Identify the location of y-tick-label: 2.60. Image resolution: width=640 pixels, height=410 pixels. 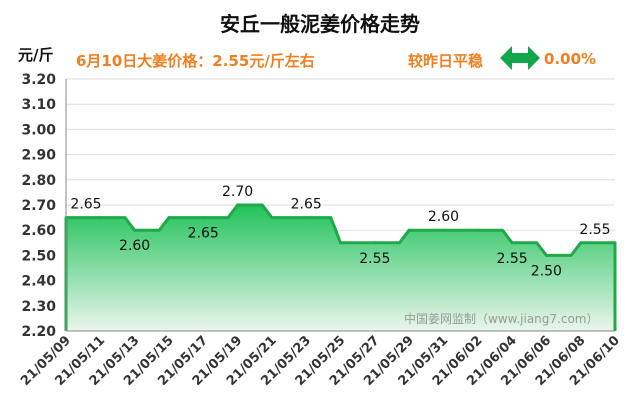
(38, 231).